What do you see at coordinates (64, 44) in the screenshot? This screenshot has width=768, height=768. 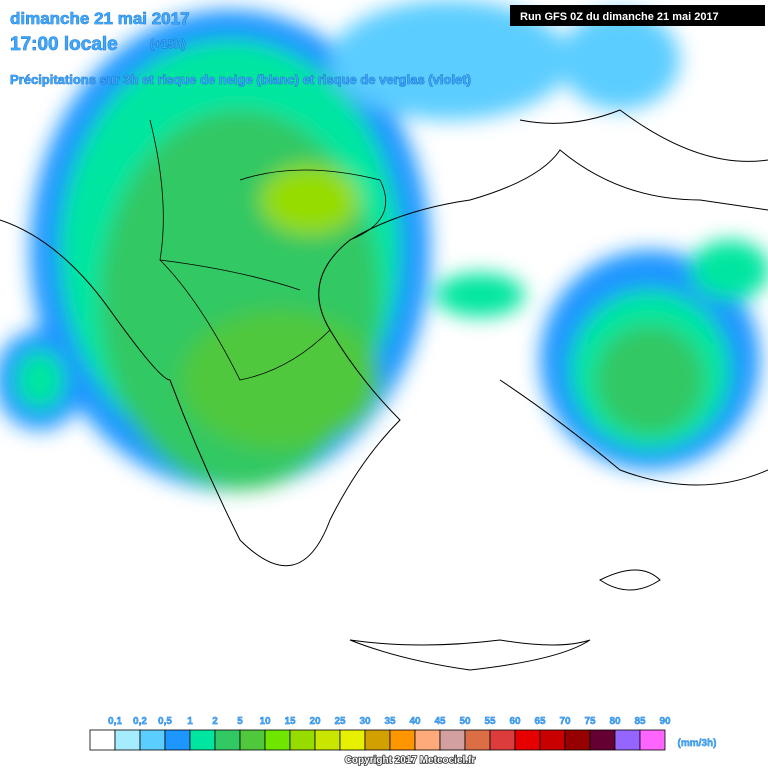 I see `map-time: 17:00 locale` at bounding box center [64, 44].